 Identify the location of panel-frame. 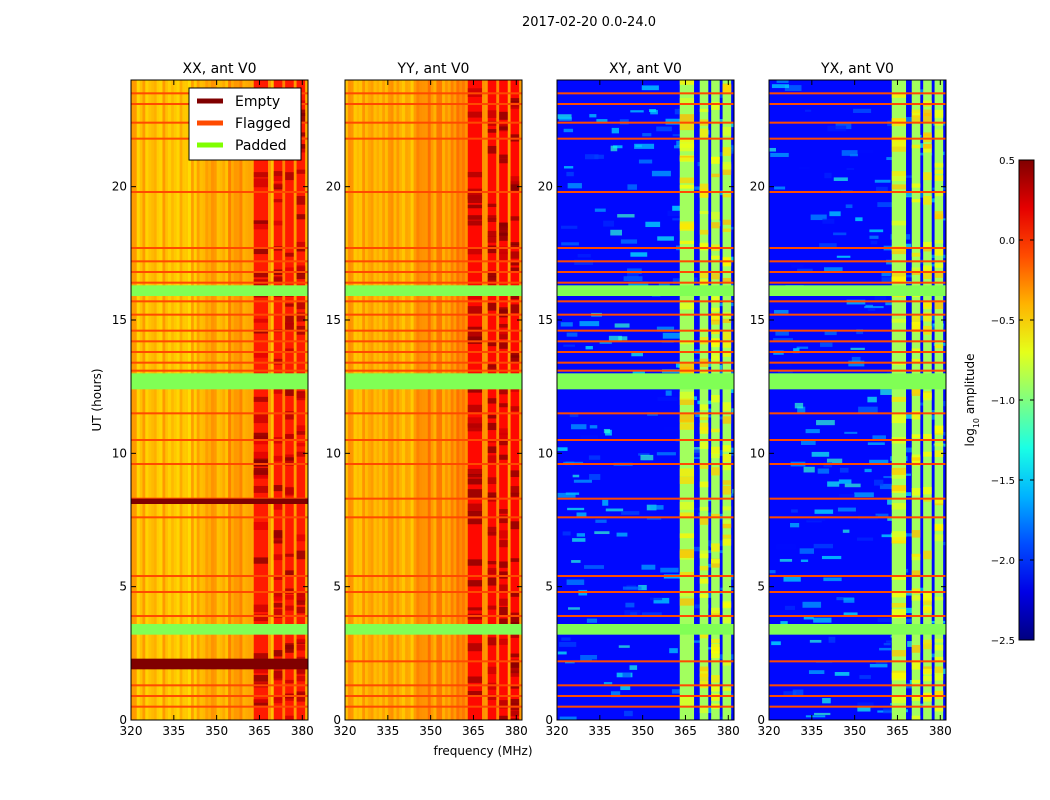
(857, 400).